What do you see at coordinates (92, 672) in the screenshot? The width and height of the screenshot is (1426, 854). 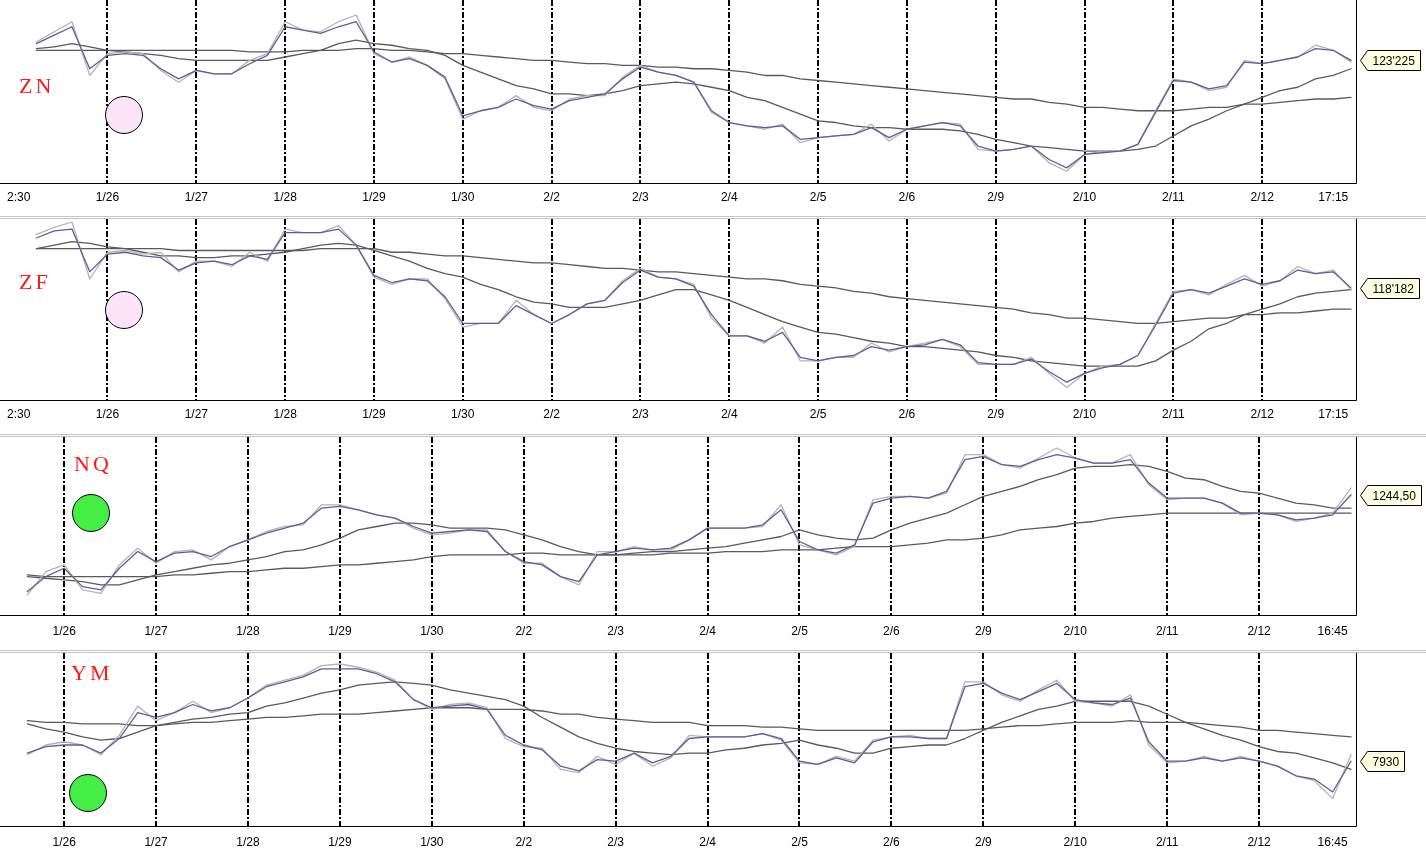 I see `chart-title: YM` at bounding box center [92, 672].